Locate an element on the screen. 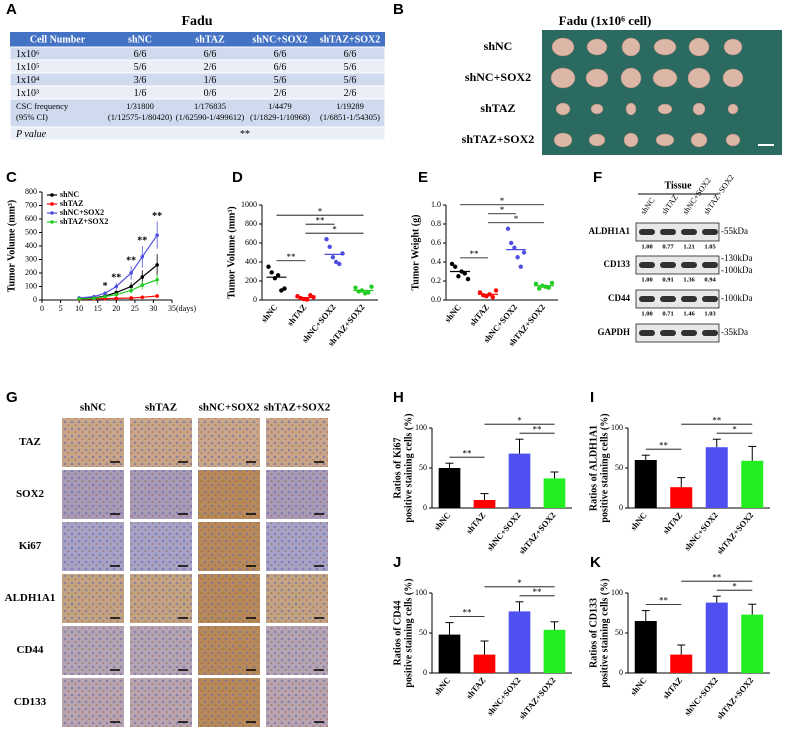 The height and width of the screenshot is (735, 788). band is located at coordinates (689, 232).